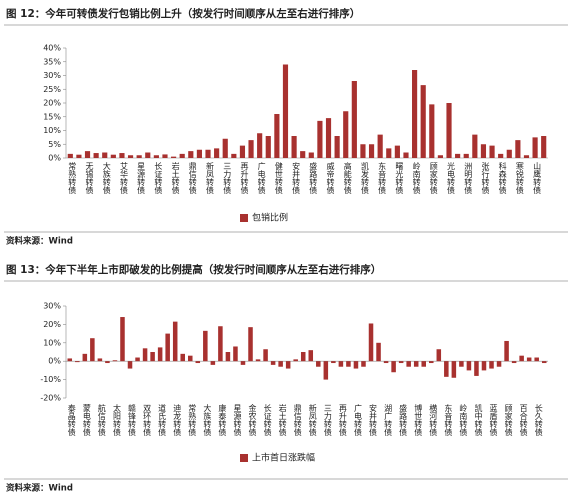 Image resolution: width=572 pixels, height=500 pixels. I want to click on x-tick-label: 双环转债, so click(147, 420).